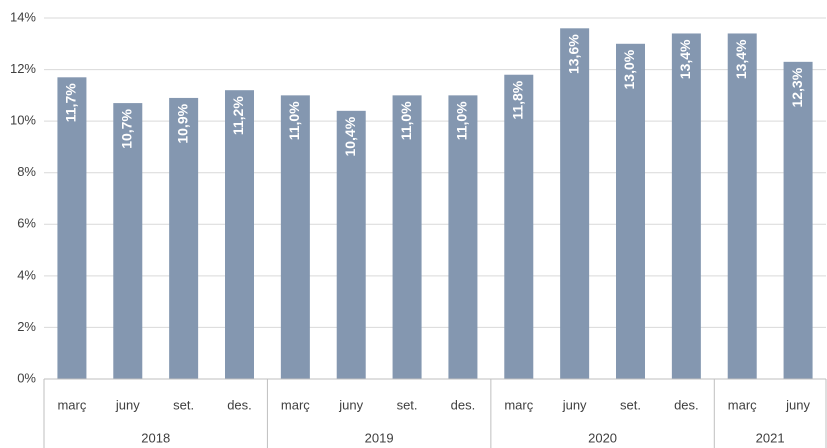  Describe the element at coordinates (26, 171) in the screenshot. I see `y-tick-label: 8%` at that location.